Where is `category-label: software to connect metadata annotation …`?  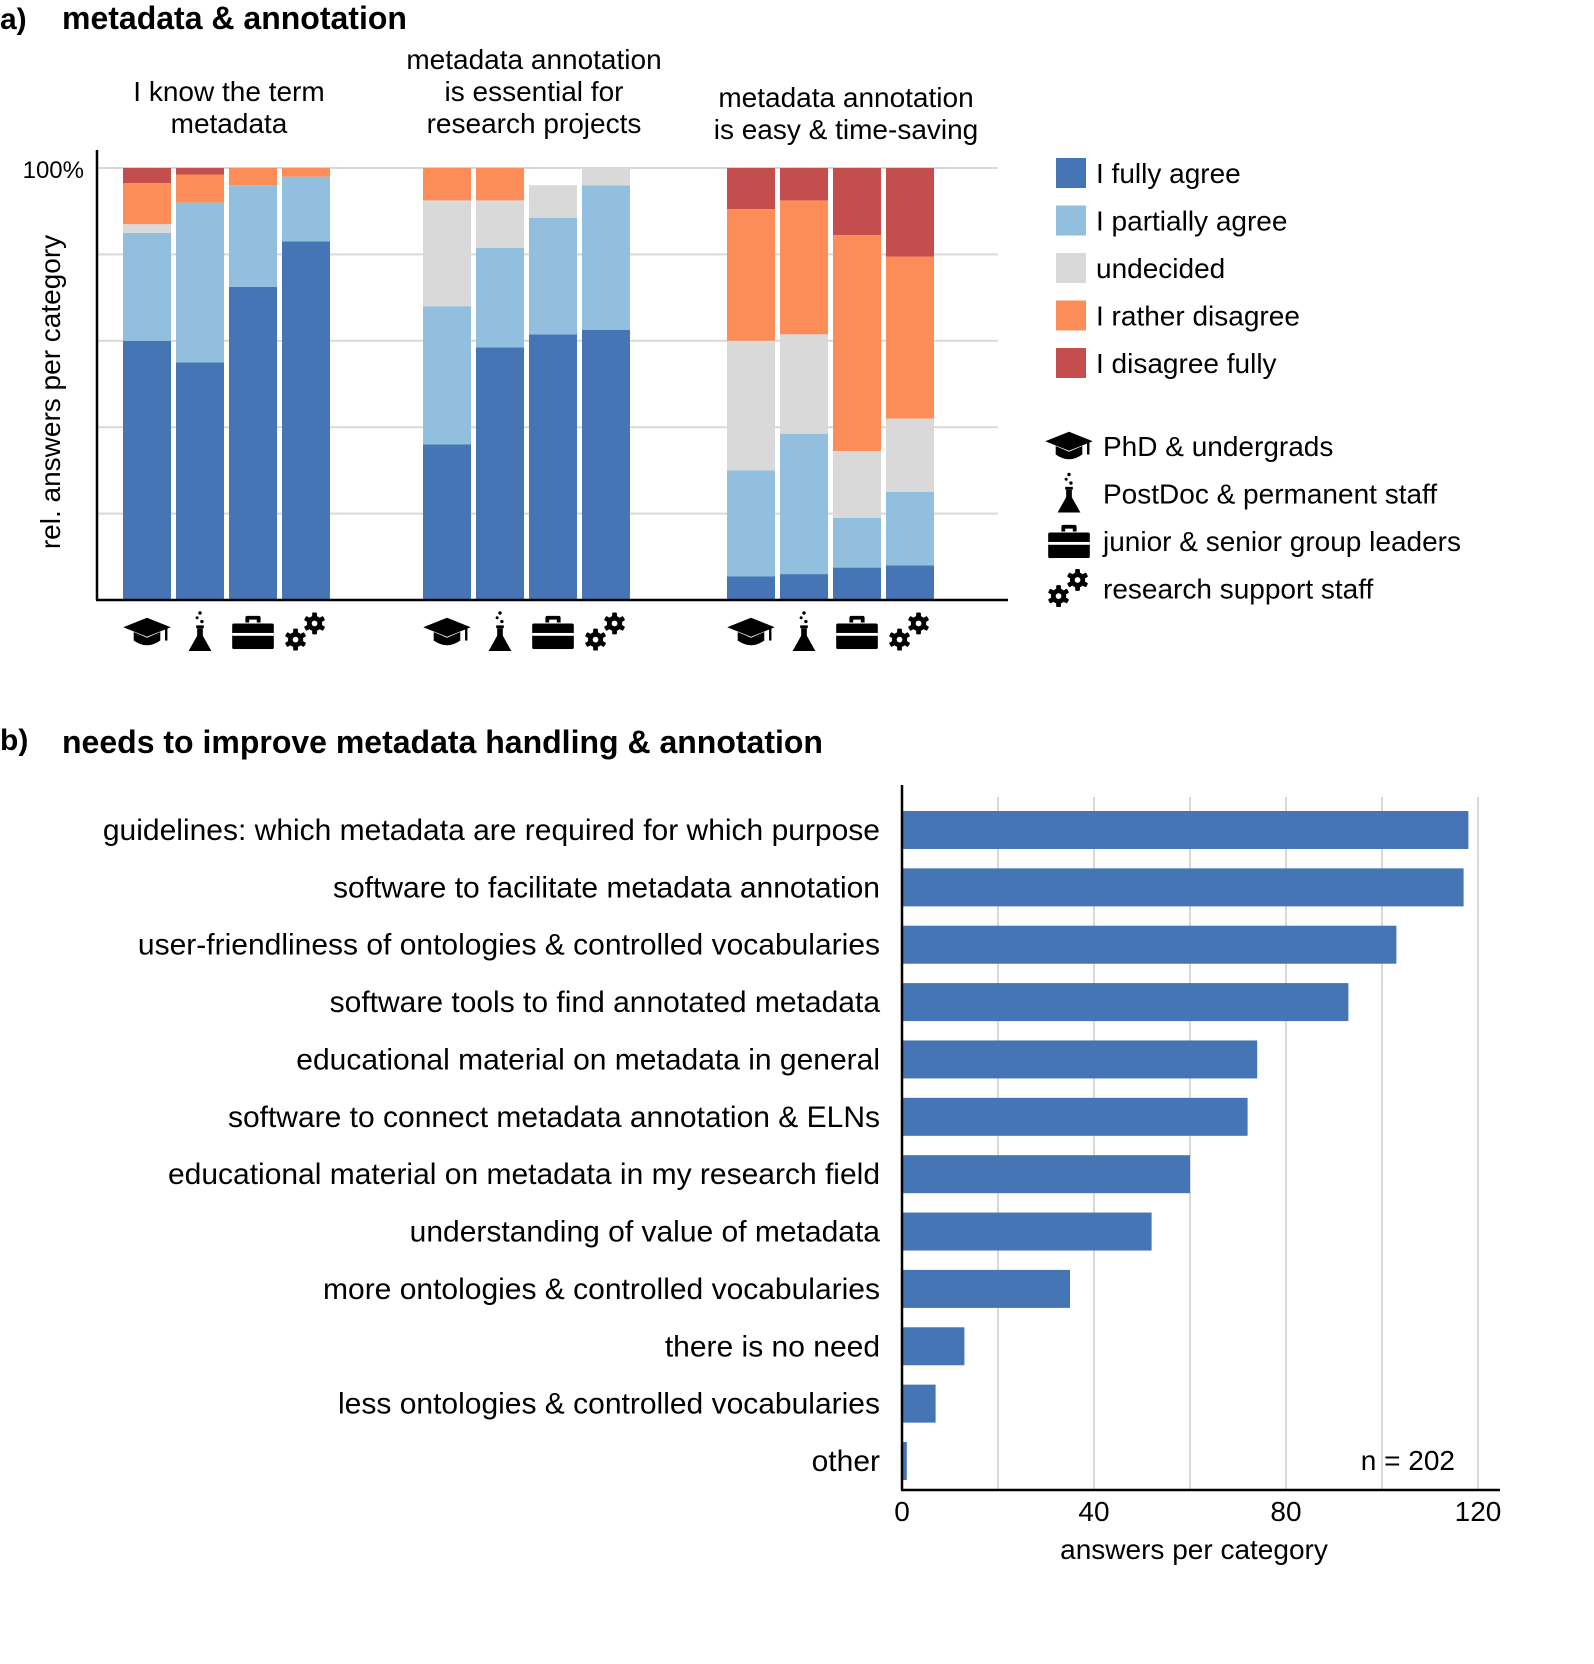 category-label: software to connect metadata annotation … is located at coordinates (554, 1117).